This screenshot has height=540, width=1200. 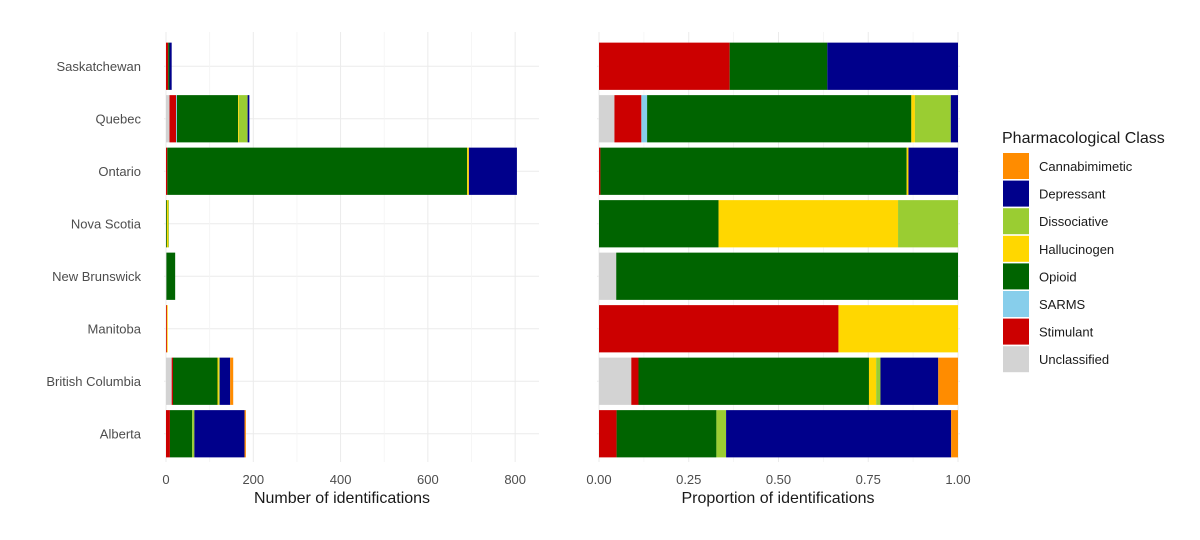 What do you see at coordinates (787, 276) in the screenshot?
I see `bar-right-new-brunswick-opioid` at bounding box center [787, 276].